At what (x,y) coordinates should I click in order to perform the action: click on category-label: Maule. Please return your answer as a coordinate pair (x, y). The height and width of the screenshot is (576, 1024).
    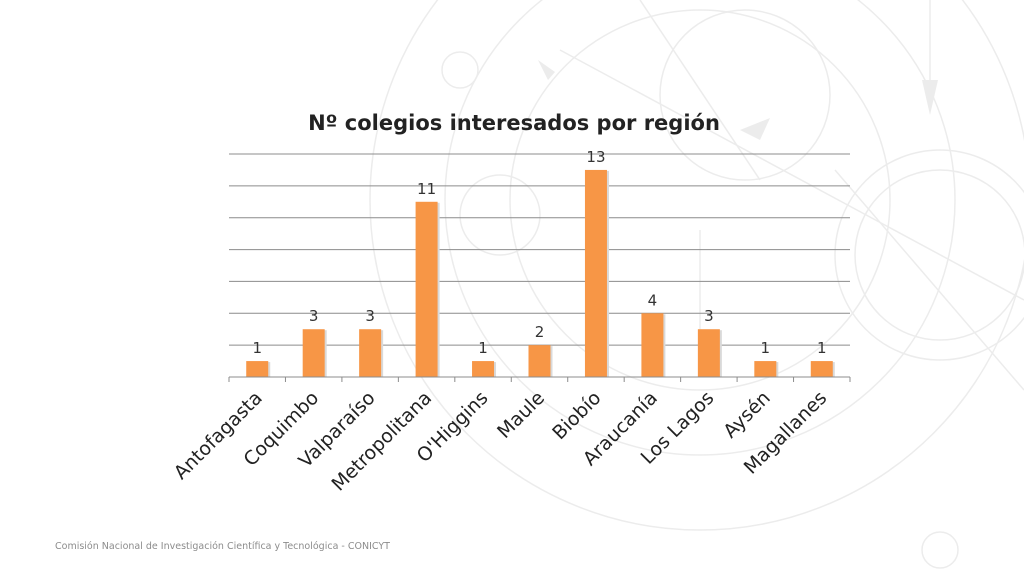
    Looking at the image, I should click on (521, 415).